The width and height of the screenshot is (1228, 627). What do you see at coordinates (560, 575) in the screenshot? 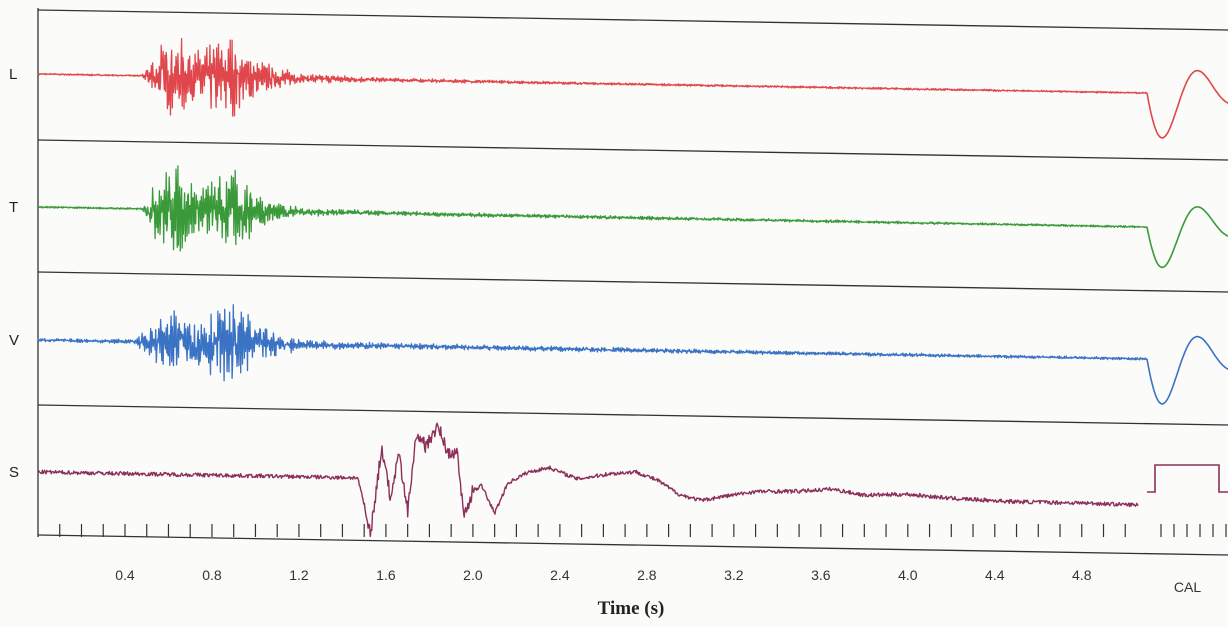
I see `x-tick-label: 2.4` at bounding box center [560, 575].